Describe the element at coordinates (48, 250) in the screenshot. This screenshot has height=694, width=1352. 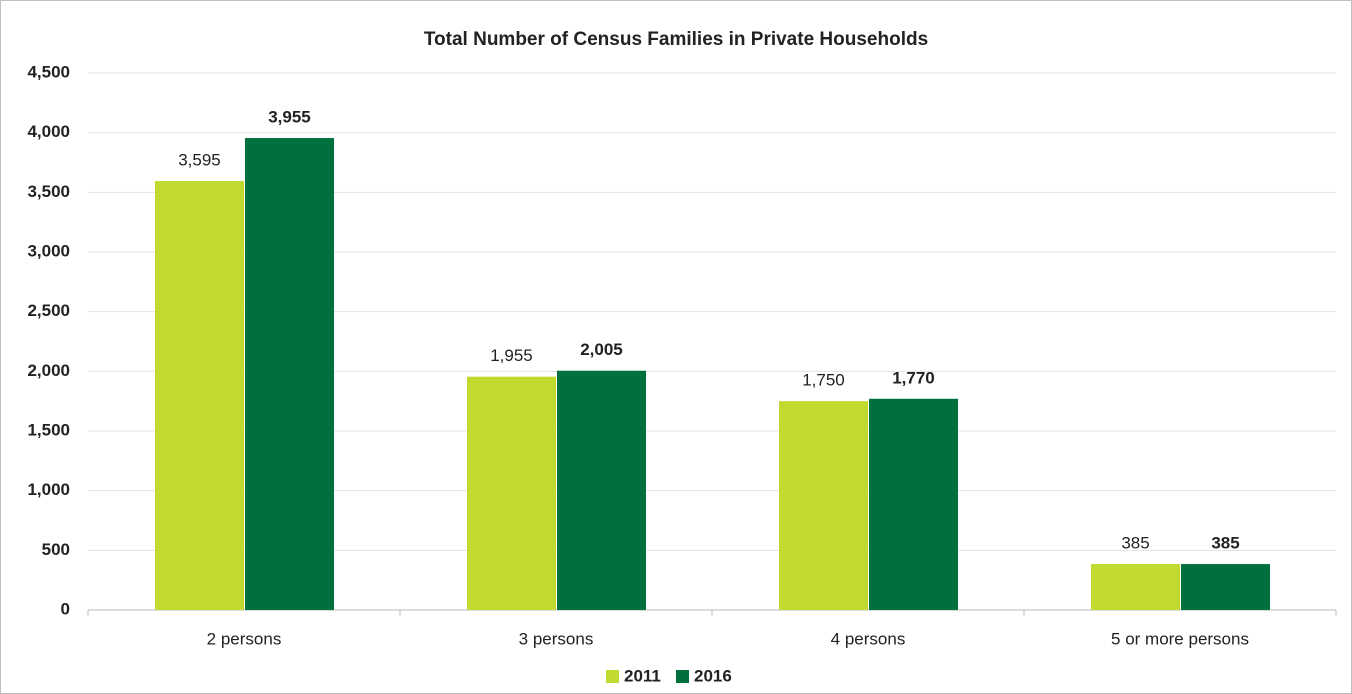
I see `y-tick-label: 3,000` at that location.